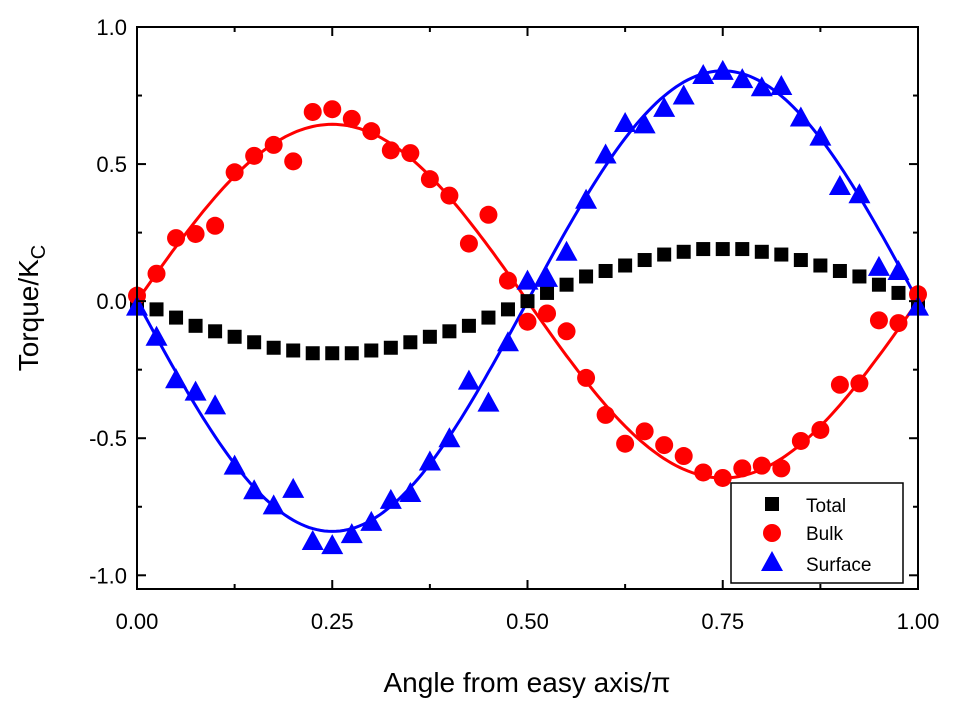 The image size is (960, 706). What do you see at coordinates (824, 534) in the screenshot?
I see `legend-label-bulk: Bulk` at bounding box center [824, 534].